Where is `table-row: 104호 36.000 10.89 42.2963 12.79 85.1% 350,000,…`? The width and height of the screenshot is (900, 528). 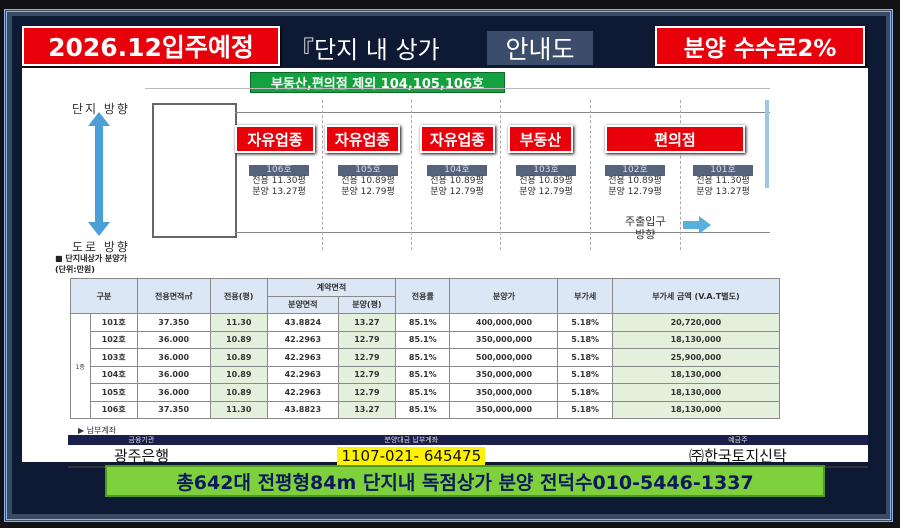
table-row: 104호 36.000 10.89 42.2963 12.79 85.1% 350,000,… is located at coordinates (426, 374).